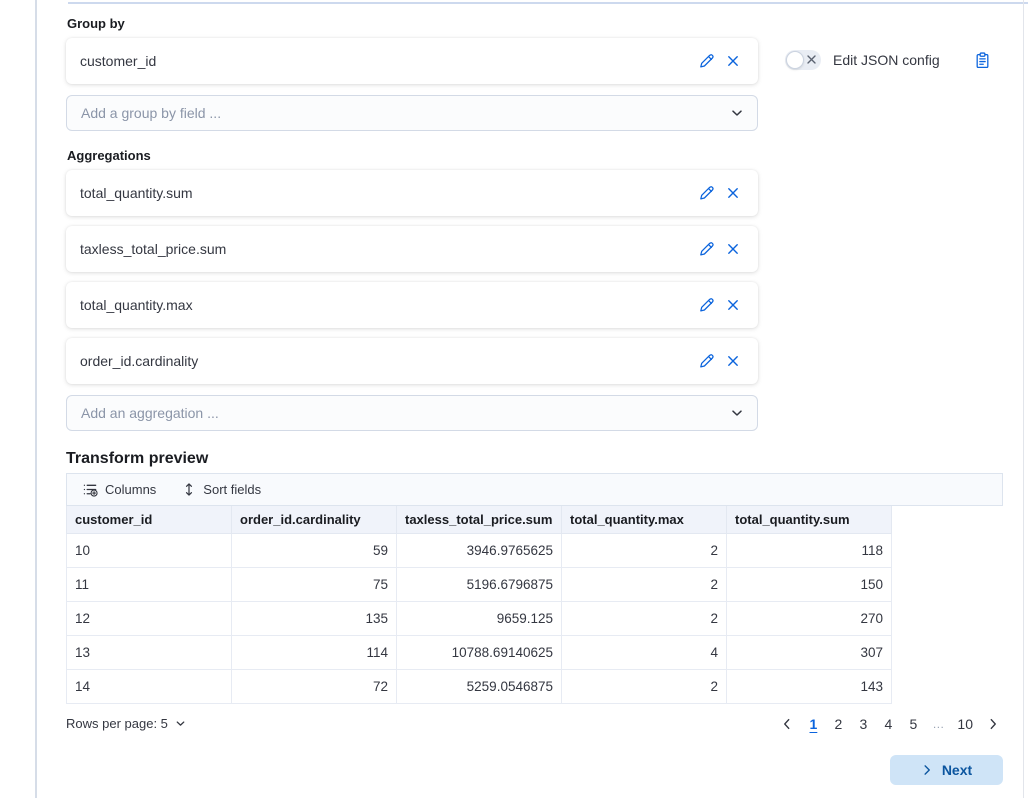 The width and height of the screenshot is (1028, 798). What do you see at coordinates (314, 686) in the screenshot?
I see `grid-cell: 72` at bounding box center [314, 686].